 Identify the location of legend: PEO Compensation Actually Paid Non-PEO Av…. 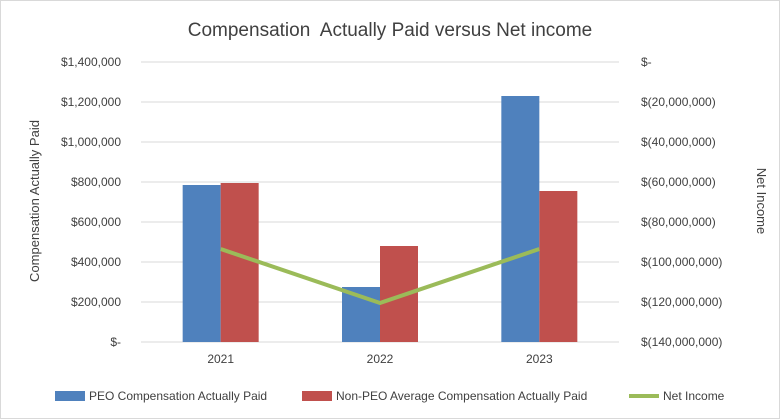
(390, 396).